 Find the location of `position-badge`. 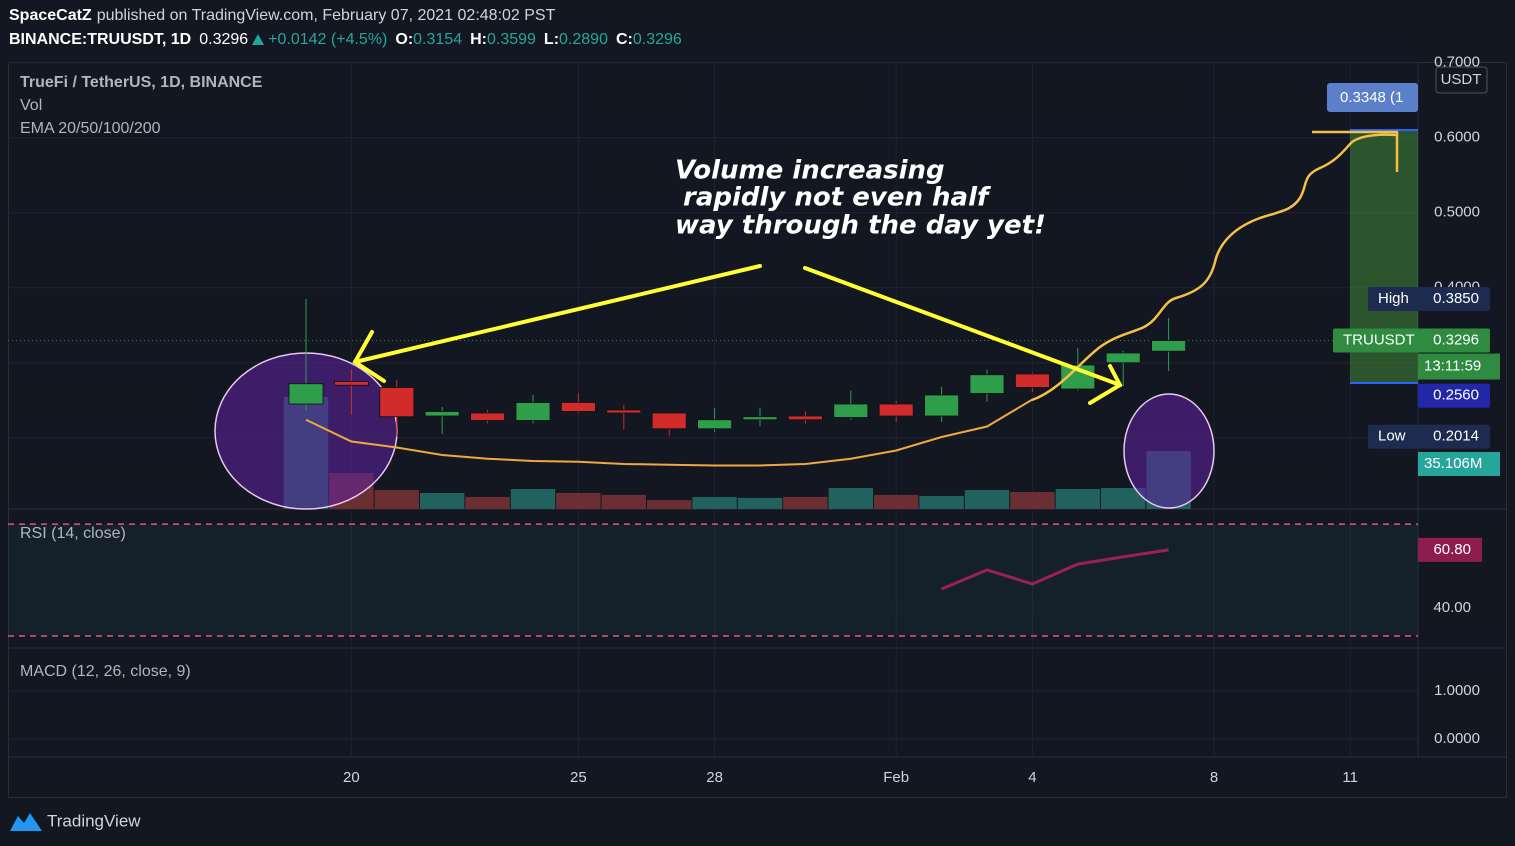

position-badge is located at coordinates (1372, 97).